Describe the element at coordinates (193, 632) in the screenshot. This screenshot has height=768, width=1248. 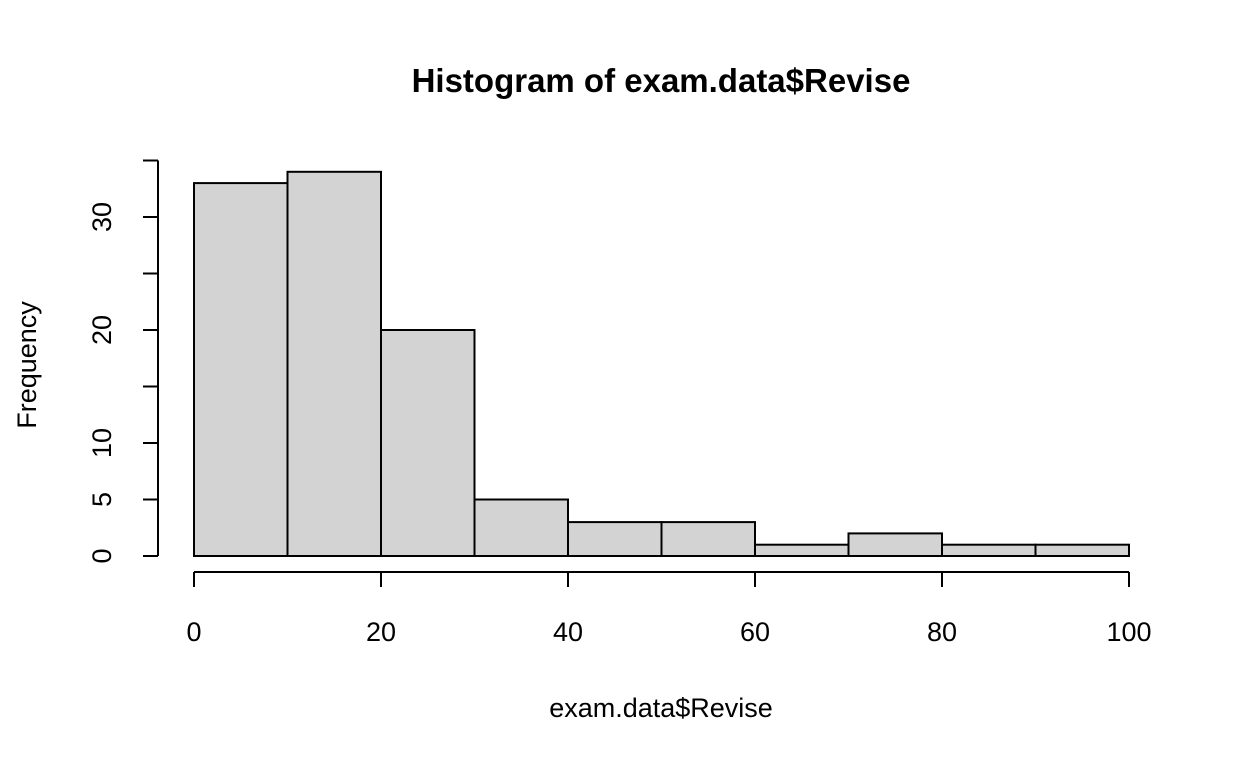
I see `x-tick-label: 0` at that location.